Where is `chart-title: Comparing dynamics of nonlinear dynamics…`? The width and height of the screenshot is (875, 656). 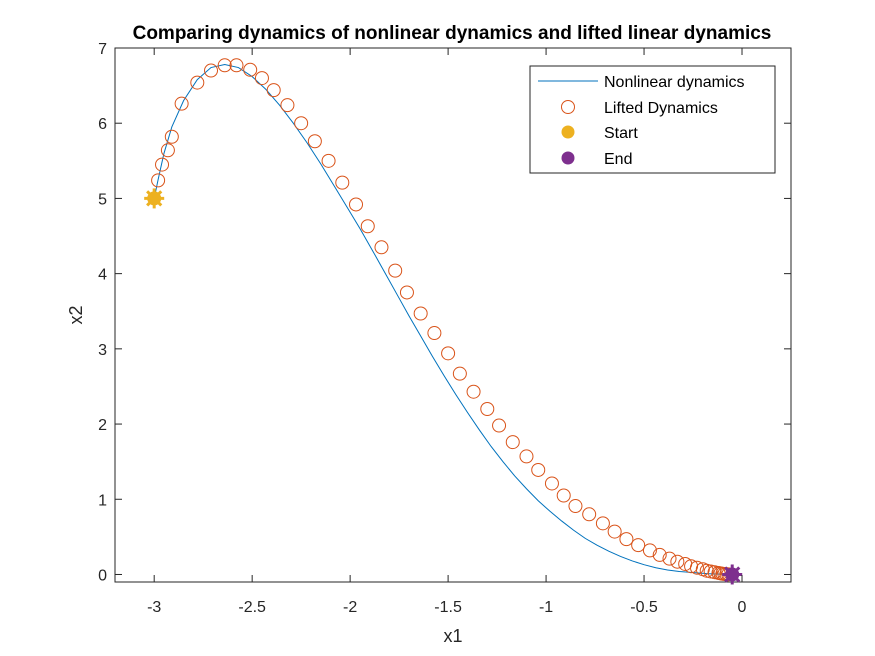 chart-title: Comparing dynamics of nonlinear dynamics… is located at coordinates (452, 33).